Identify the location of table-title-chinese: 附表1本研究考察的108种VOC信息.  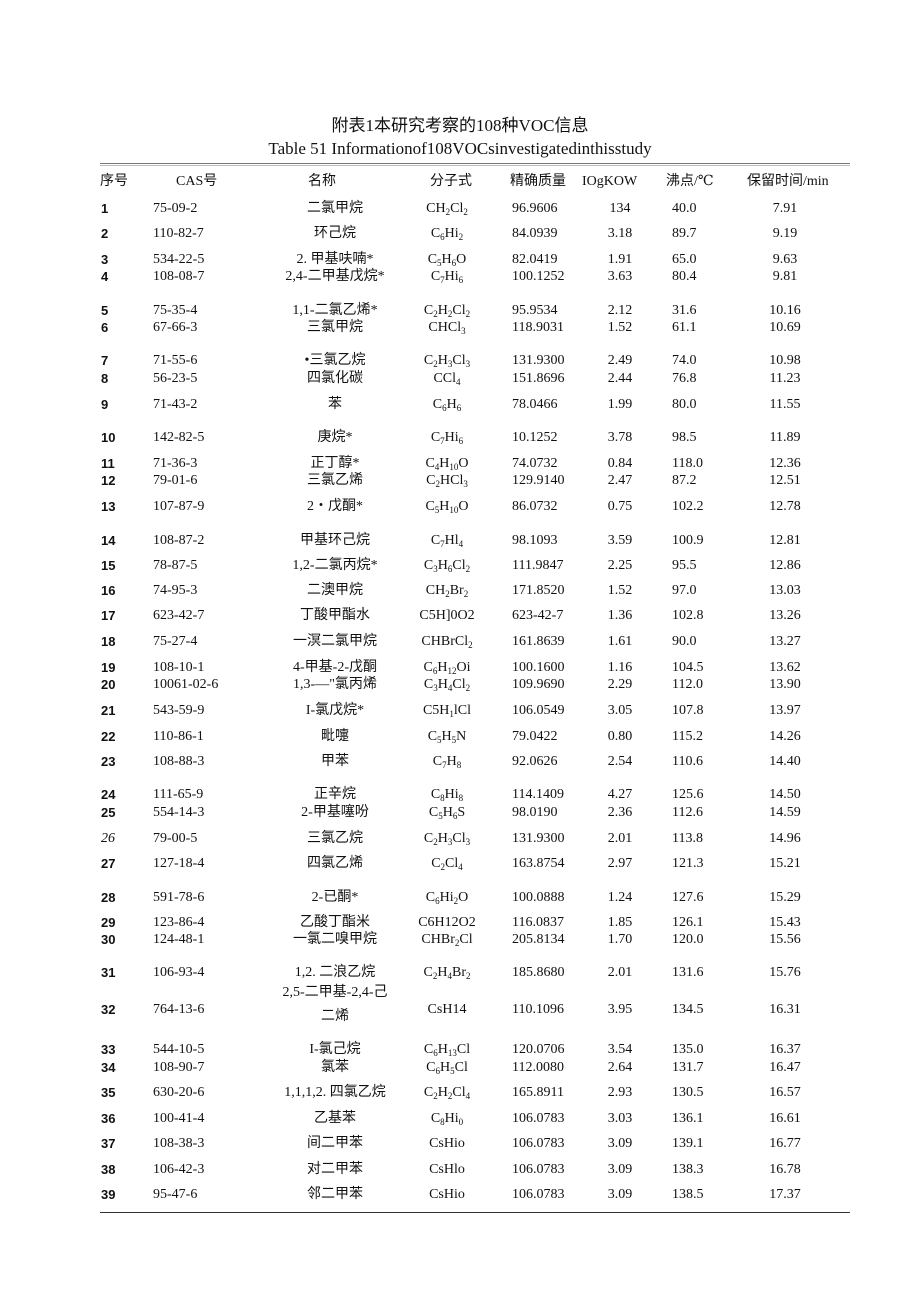
(460, 125).